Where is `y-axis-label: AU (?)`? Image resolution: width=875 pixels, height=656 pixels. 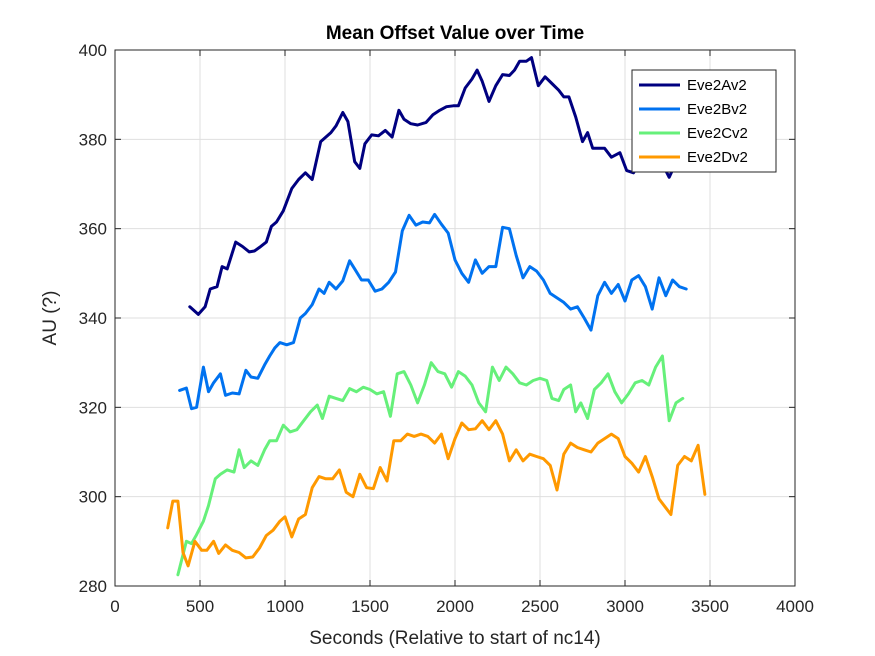 y-axis-label: AU (?) is located at coordinates (50, 318).